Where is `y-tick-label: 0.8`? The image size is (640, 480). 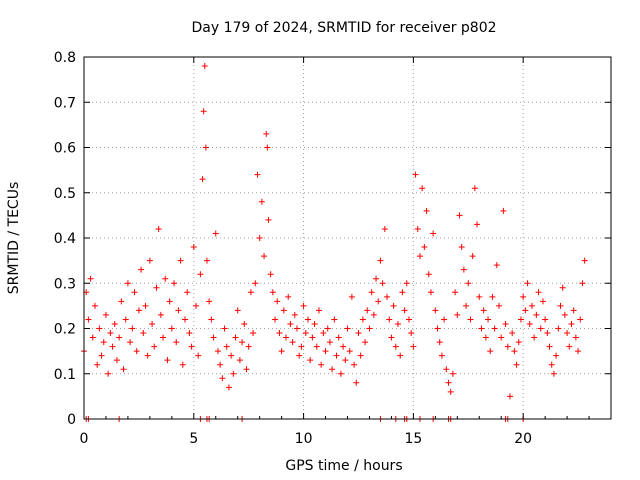 y-tick-label: 0.8 is located at coordinates (65, 58).